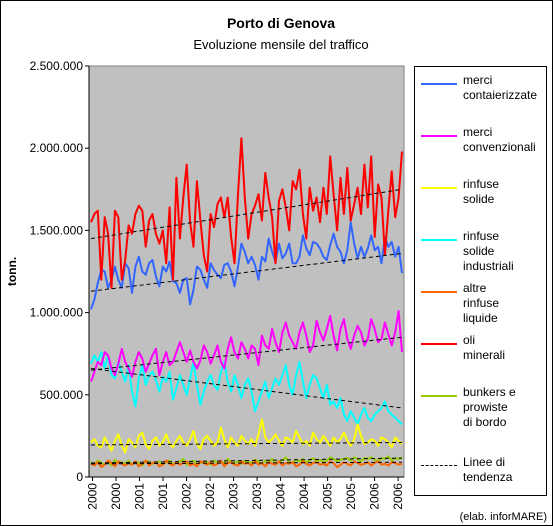 This screenshot has width=553, height=526. Describe the element at coordinates (439, 465) in the screenshot. I see `legend-swatch-dashed` at that location.